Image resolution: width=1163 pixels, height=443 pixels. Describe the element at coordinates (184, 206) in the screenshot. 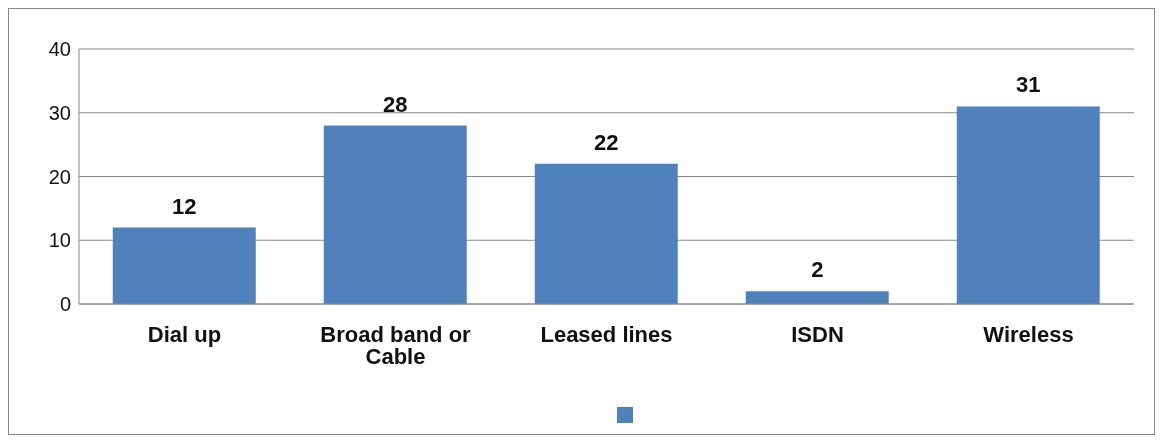

I see `data-label: 12` at that location.